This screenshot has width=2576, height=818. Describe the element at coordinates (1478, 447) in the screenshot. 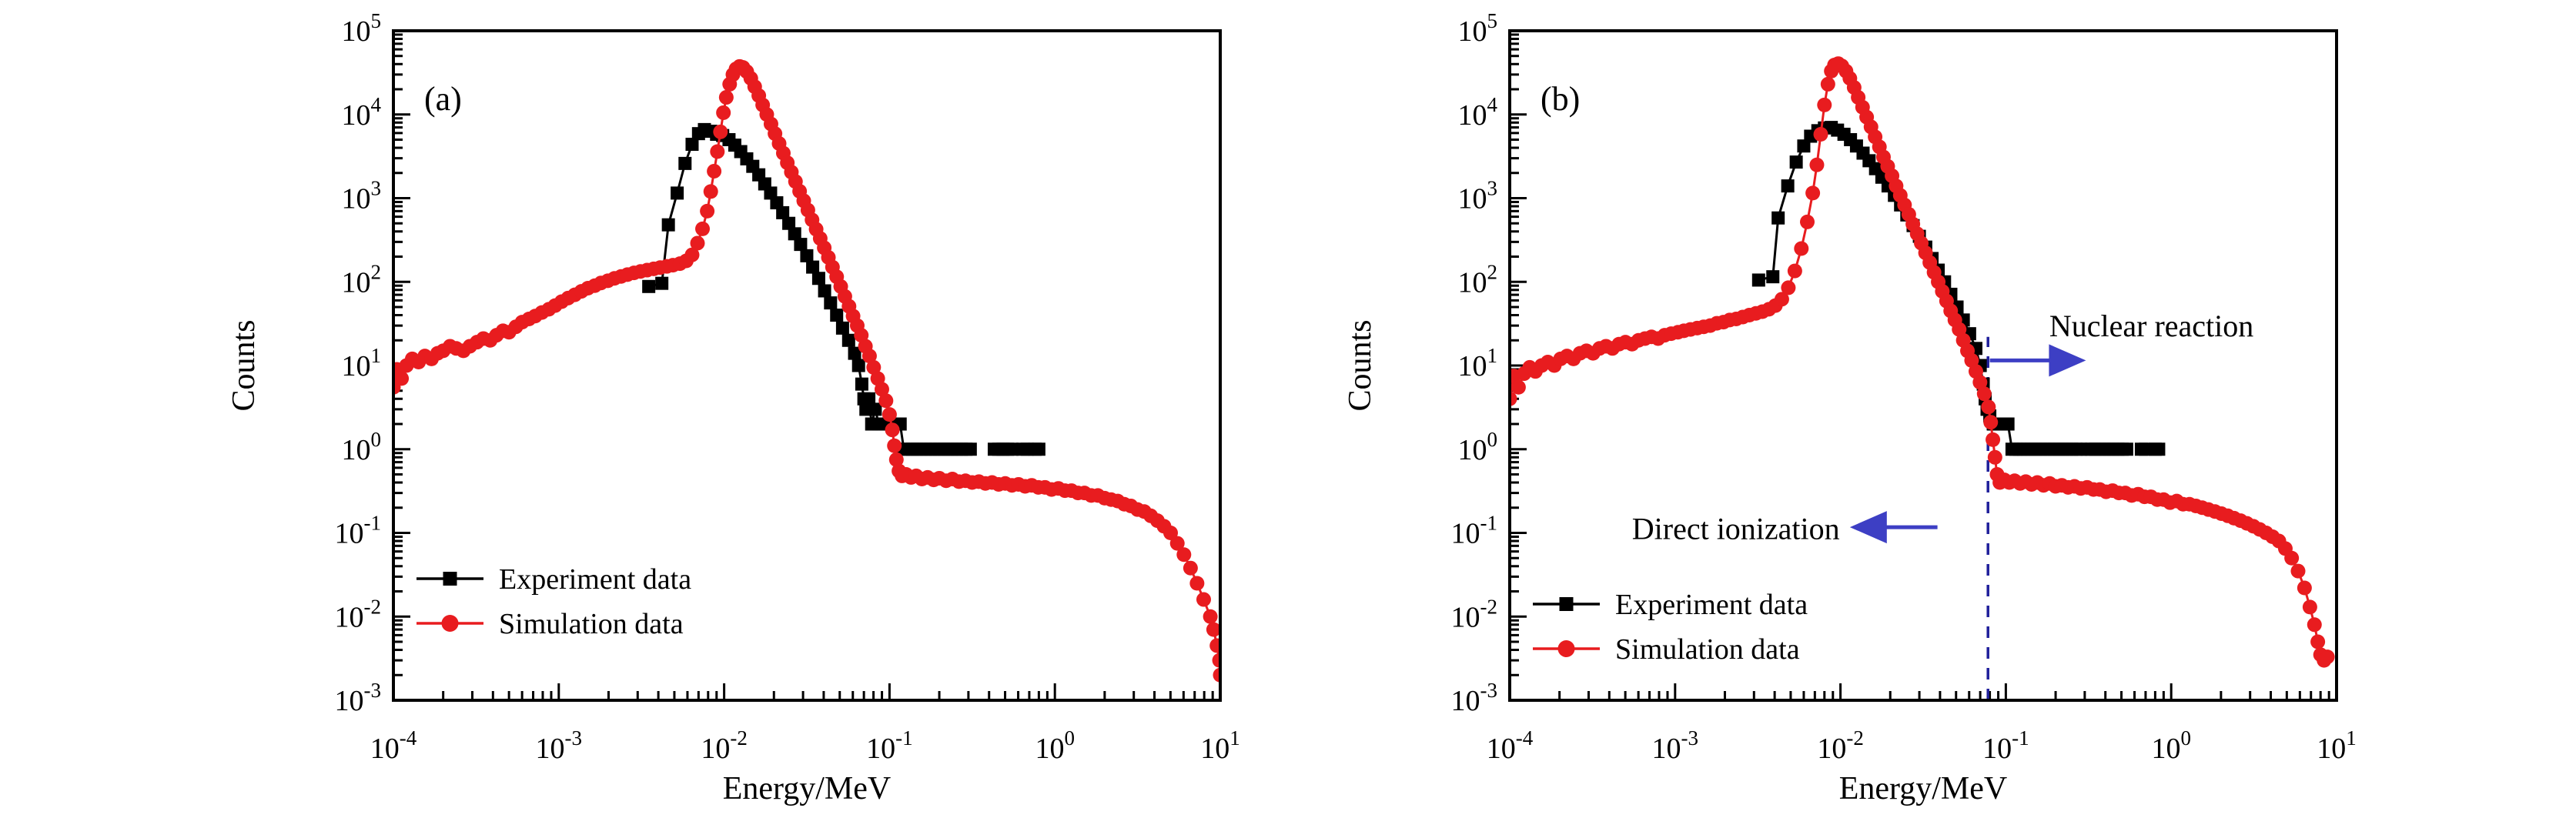

I see `y-tick-label: 10⁰` at that location.